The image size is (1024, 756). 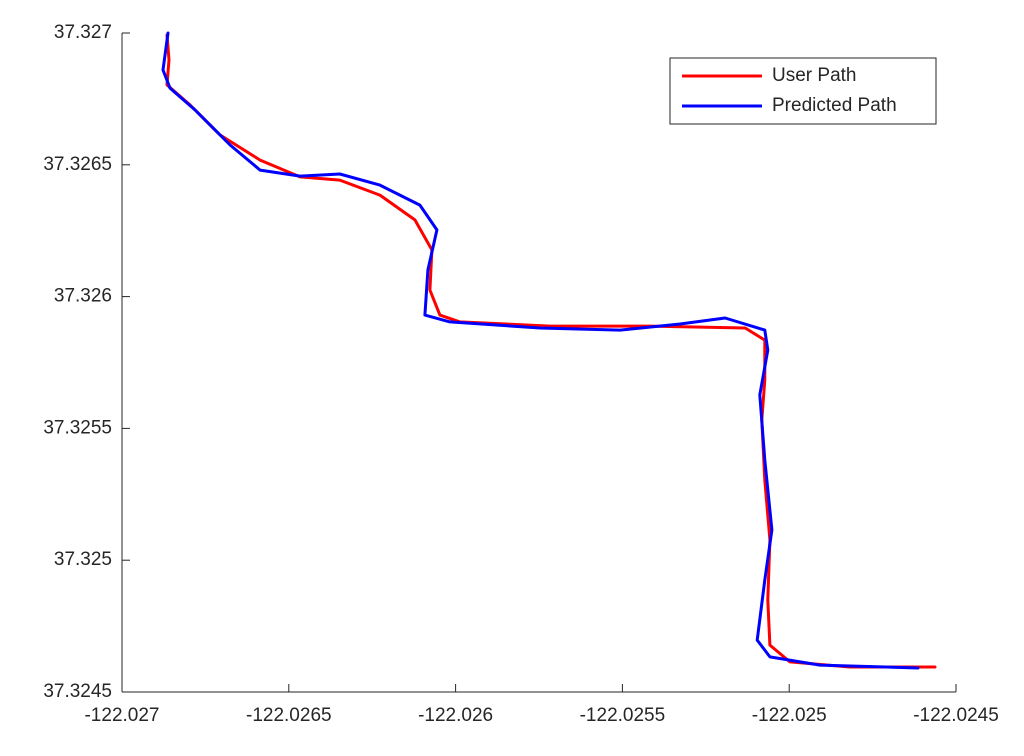 I want to click on x-tick-label: -122.0245, so click(x=956, y=715).